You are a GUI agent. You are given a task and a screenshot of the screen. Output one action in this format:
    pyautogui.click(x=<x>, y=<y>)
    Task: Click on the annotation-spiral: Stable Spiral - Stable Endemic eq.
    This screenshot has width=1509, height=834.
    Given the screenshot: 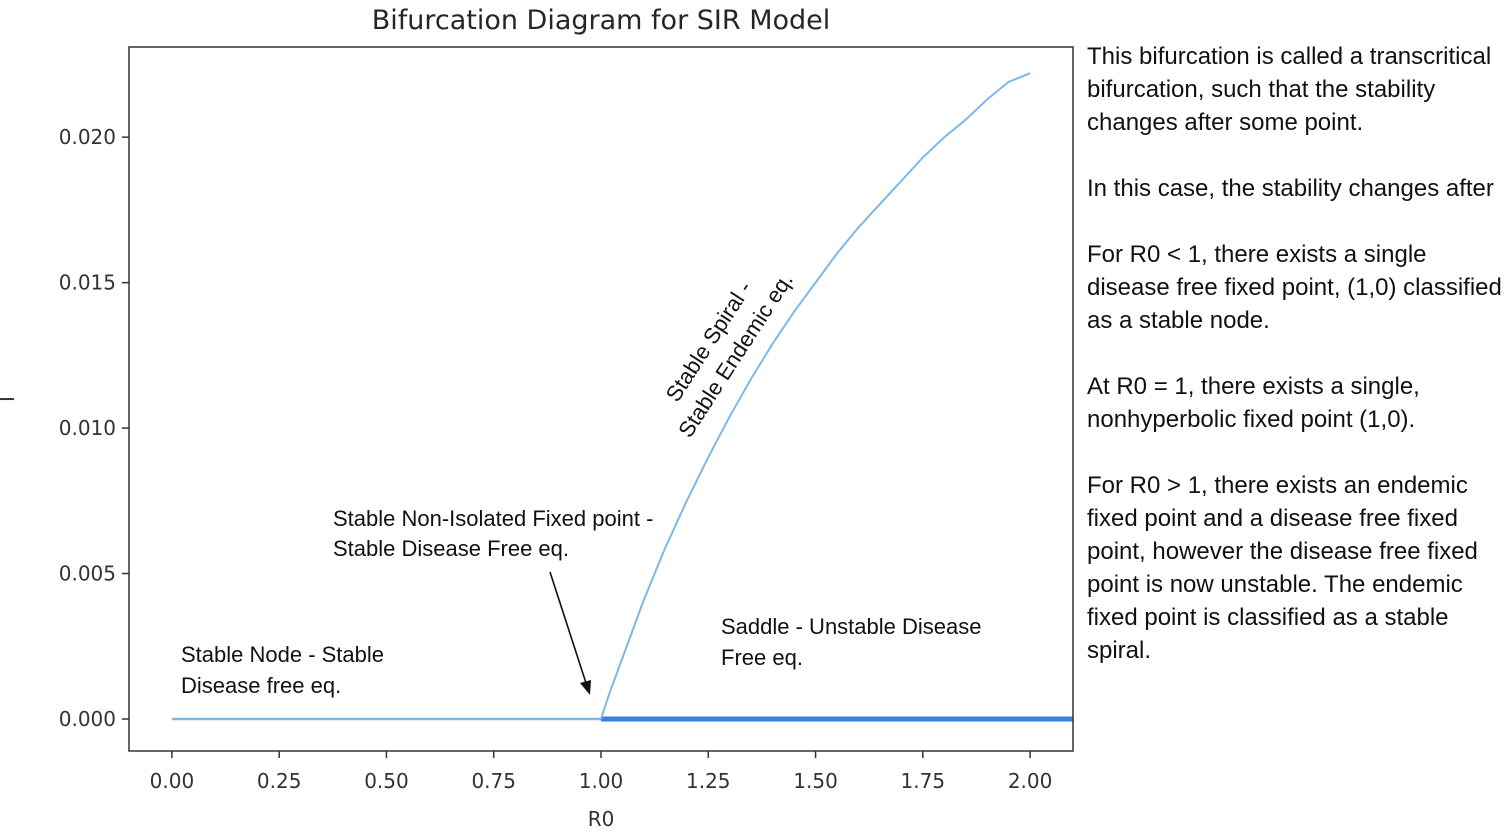 What is the action you would take?
    pyautogui.click(x=723, y=347)
    